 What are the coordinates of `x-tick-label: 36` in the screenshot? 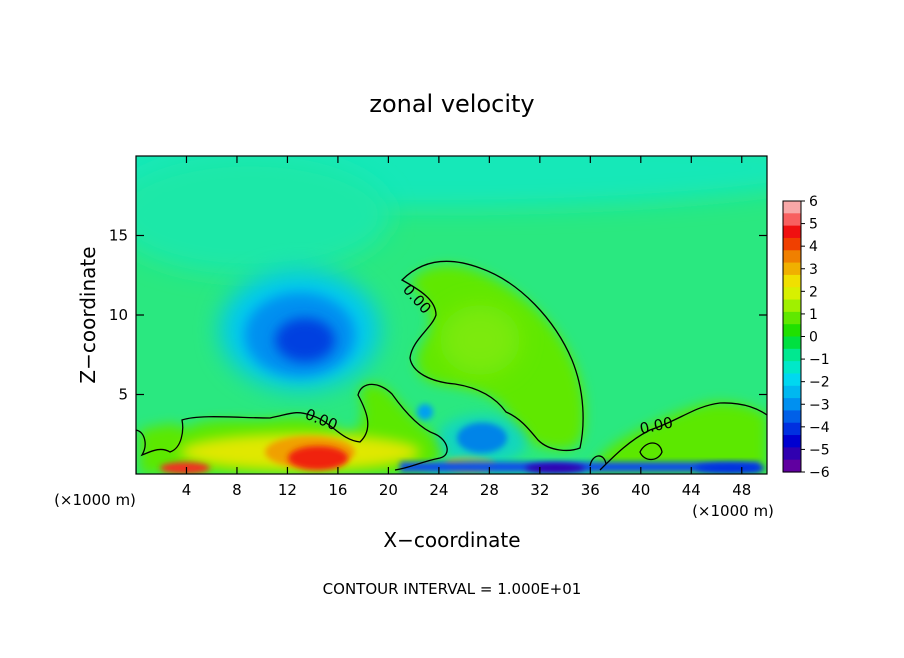 It's located at (590, 490).